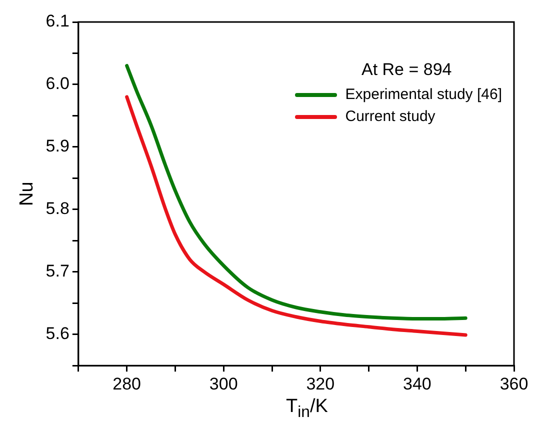 Image resolution: width=544 pixels, height=442 pixels. Describe the element at coordinates (307, 409) in the screenshot. I see `x-axis-title: T$_{in}$/K` at that location.